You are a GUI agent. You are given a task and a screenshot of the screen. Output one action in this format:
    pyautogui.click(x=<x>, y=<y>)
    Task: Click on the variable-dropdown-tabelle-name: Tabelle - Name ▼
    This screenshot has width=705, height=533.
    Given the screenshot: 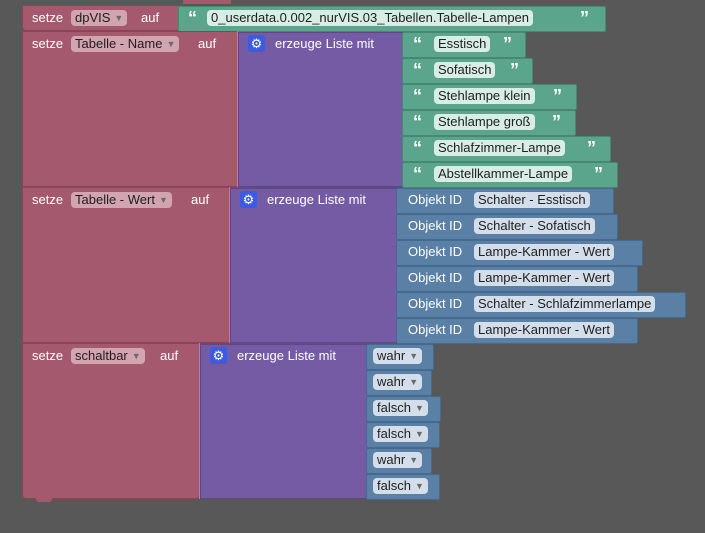 What is the action you would take?
    pyautogui.click(x=125, y=44)
    